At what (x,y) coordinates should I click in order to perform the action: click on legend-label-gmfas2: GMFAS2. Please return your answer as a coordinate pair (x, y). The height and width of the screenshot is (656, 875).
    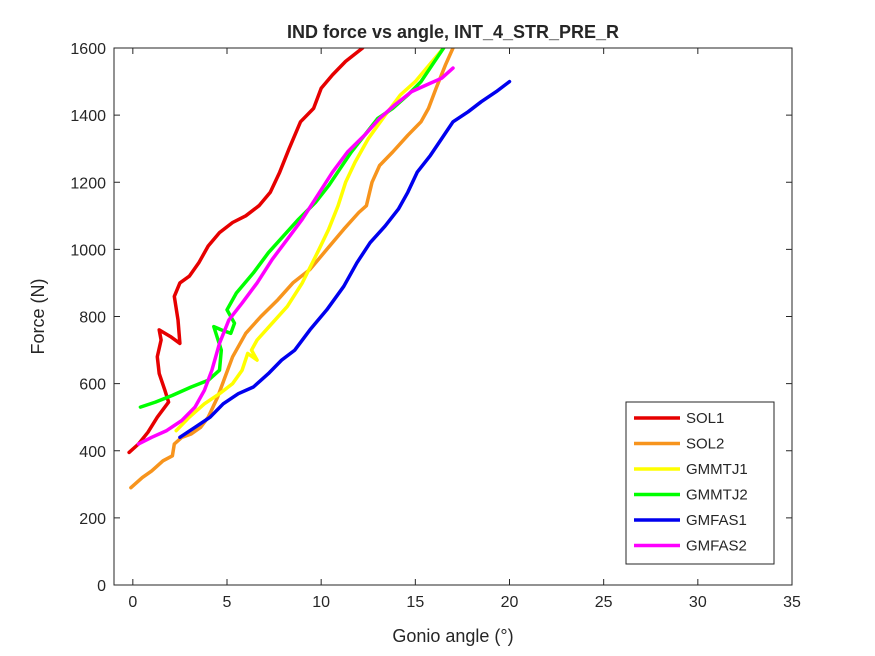
    Looking at the image, I should click on (716, 546).